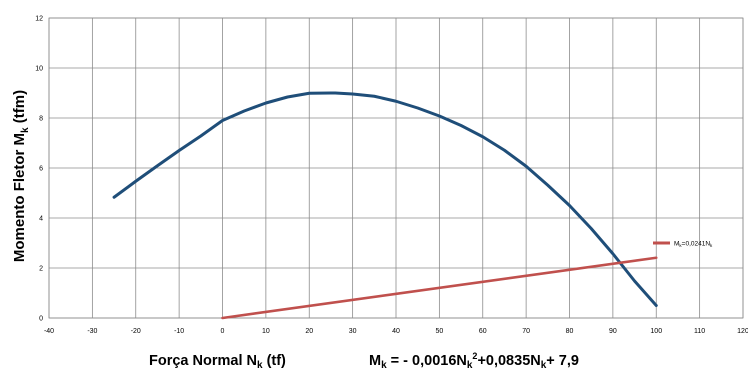 The height and width of the screenshot is (371, 748). I want to click on x-tick-label: -10, so click(179, 331).